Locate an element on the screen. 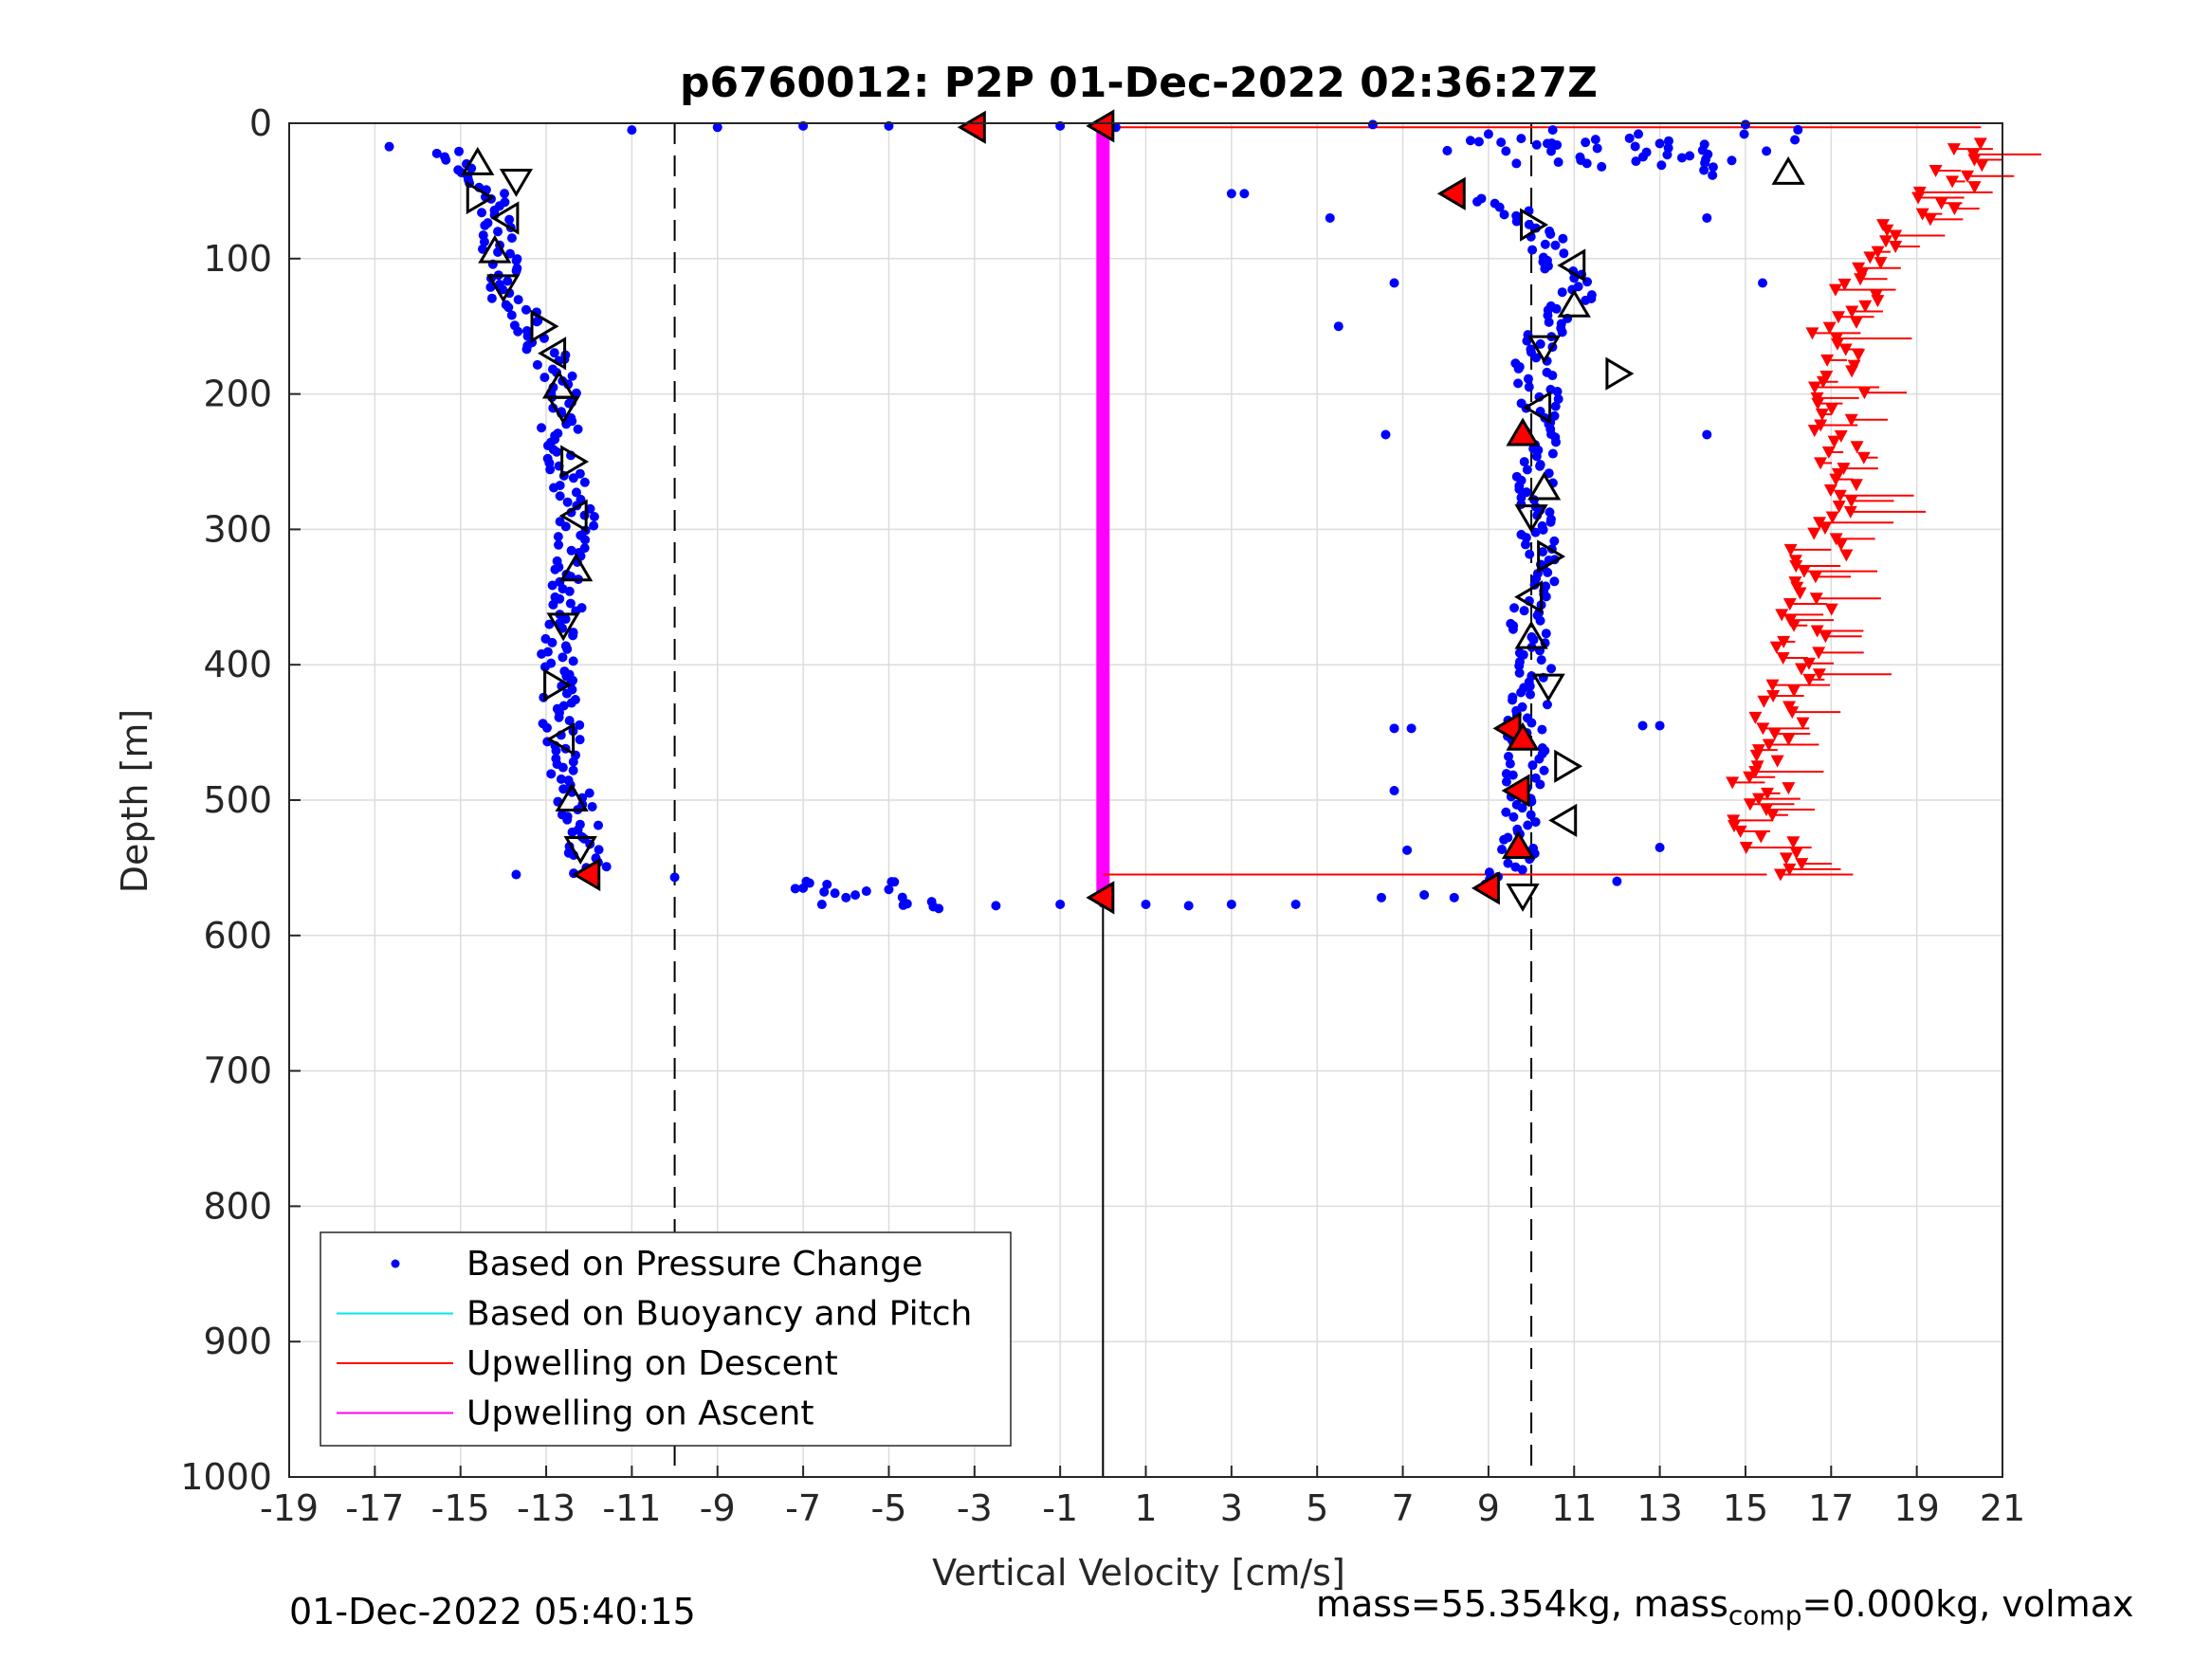  x-tick-label: 13 is located at coordinates (1659, 1508).